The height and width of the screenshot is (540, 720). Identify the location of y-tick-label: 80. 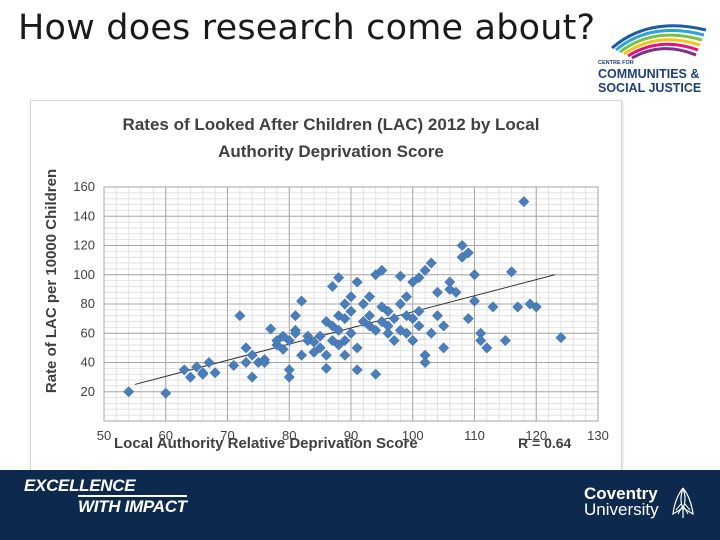
(88, 303).